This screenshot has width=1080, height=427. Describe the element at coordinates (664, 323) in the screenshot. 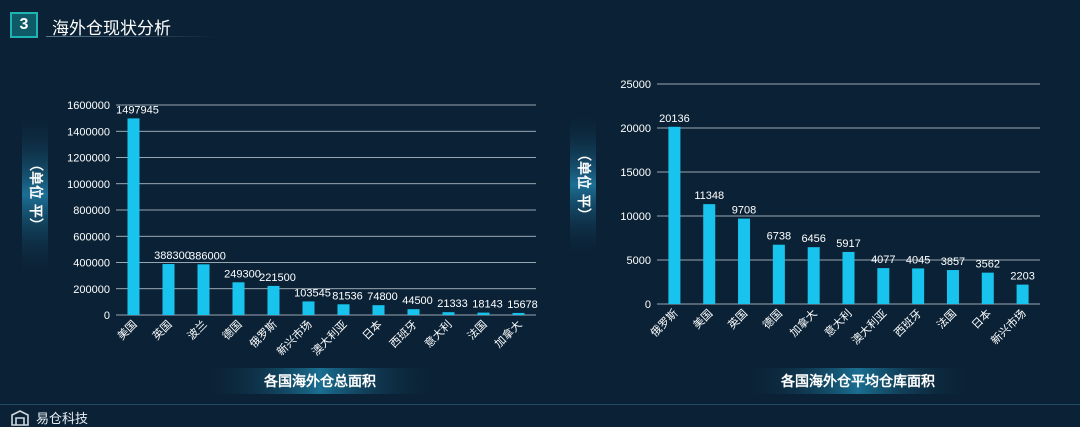

I see `chart2-xtick-label: 俄罗斯` at that location.